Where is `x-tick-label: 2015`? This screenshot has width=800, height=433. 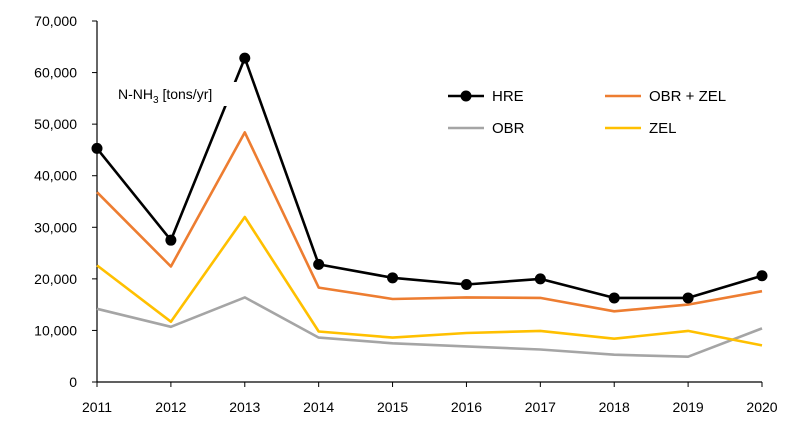
x-tick-label: 2015 is located at coordinates (392, 407).